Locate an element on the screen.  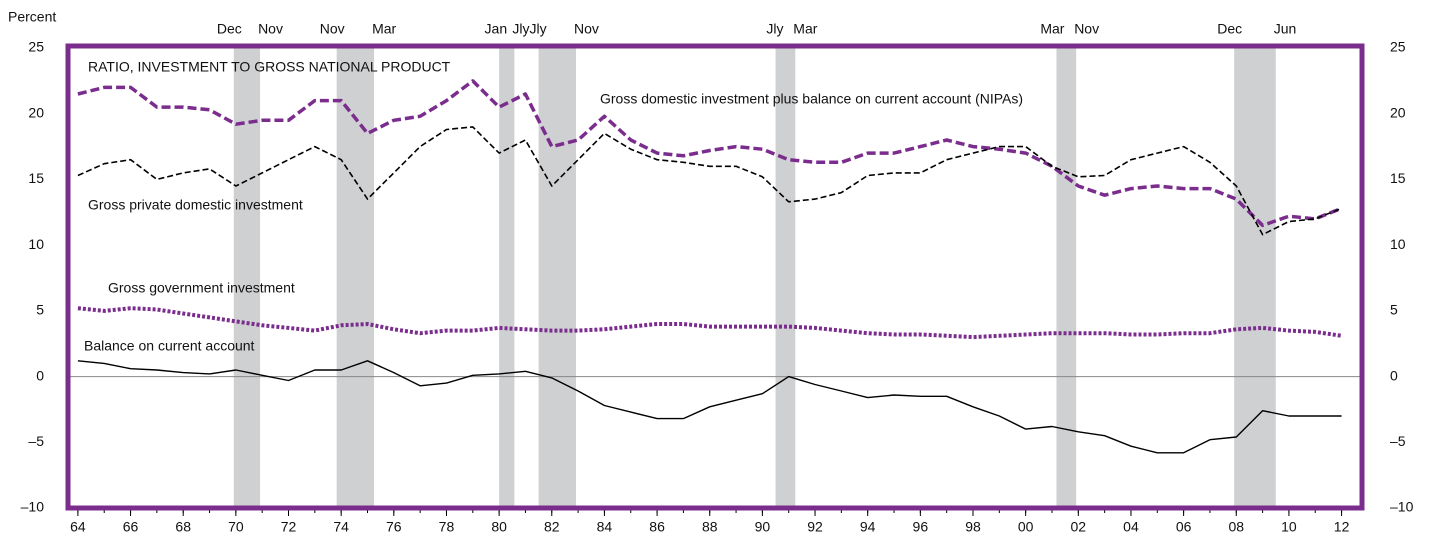
x-tick-label: 66 is located at coordinates (131, 527).